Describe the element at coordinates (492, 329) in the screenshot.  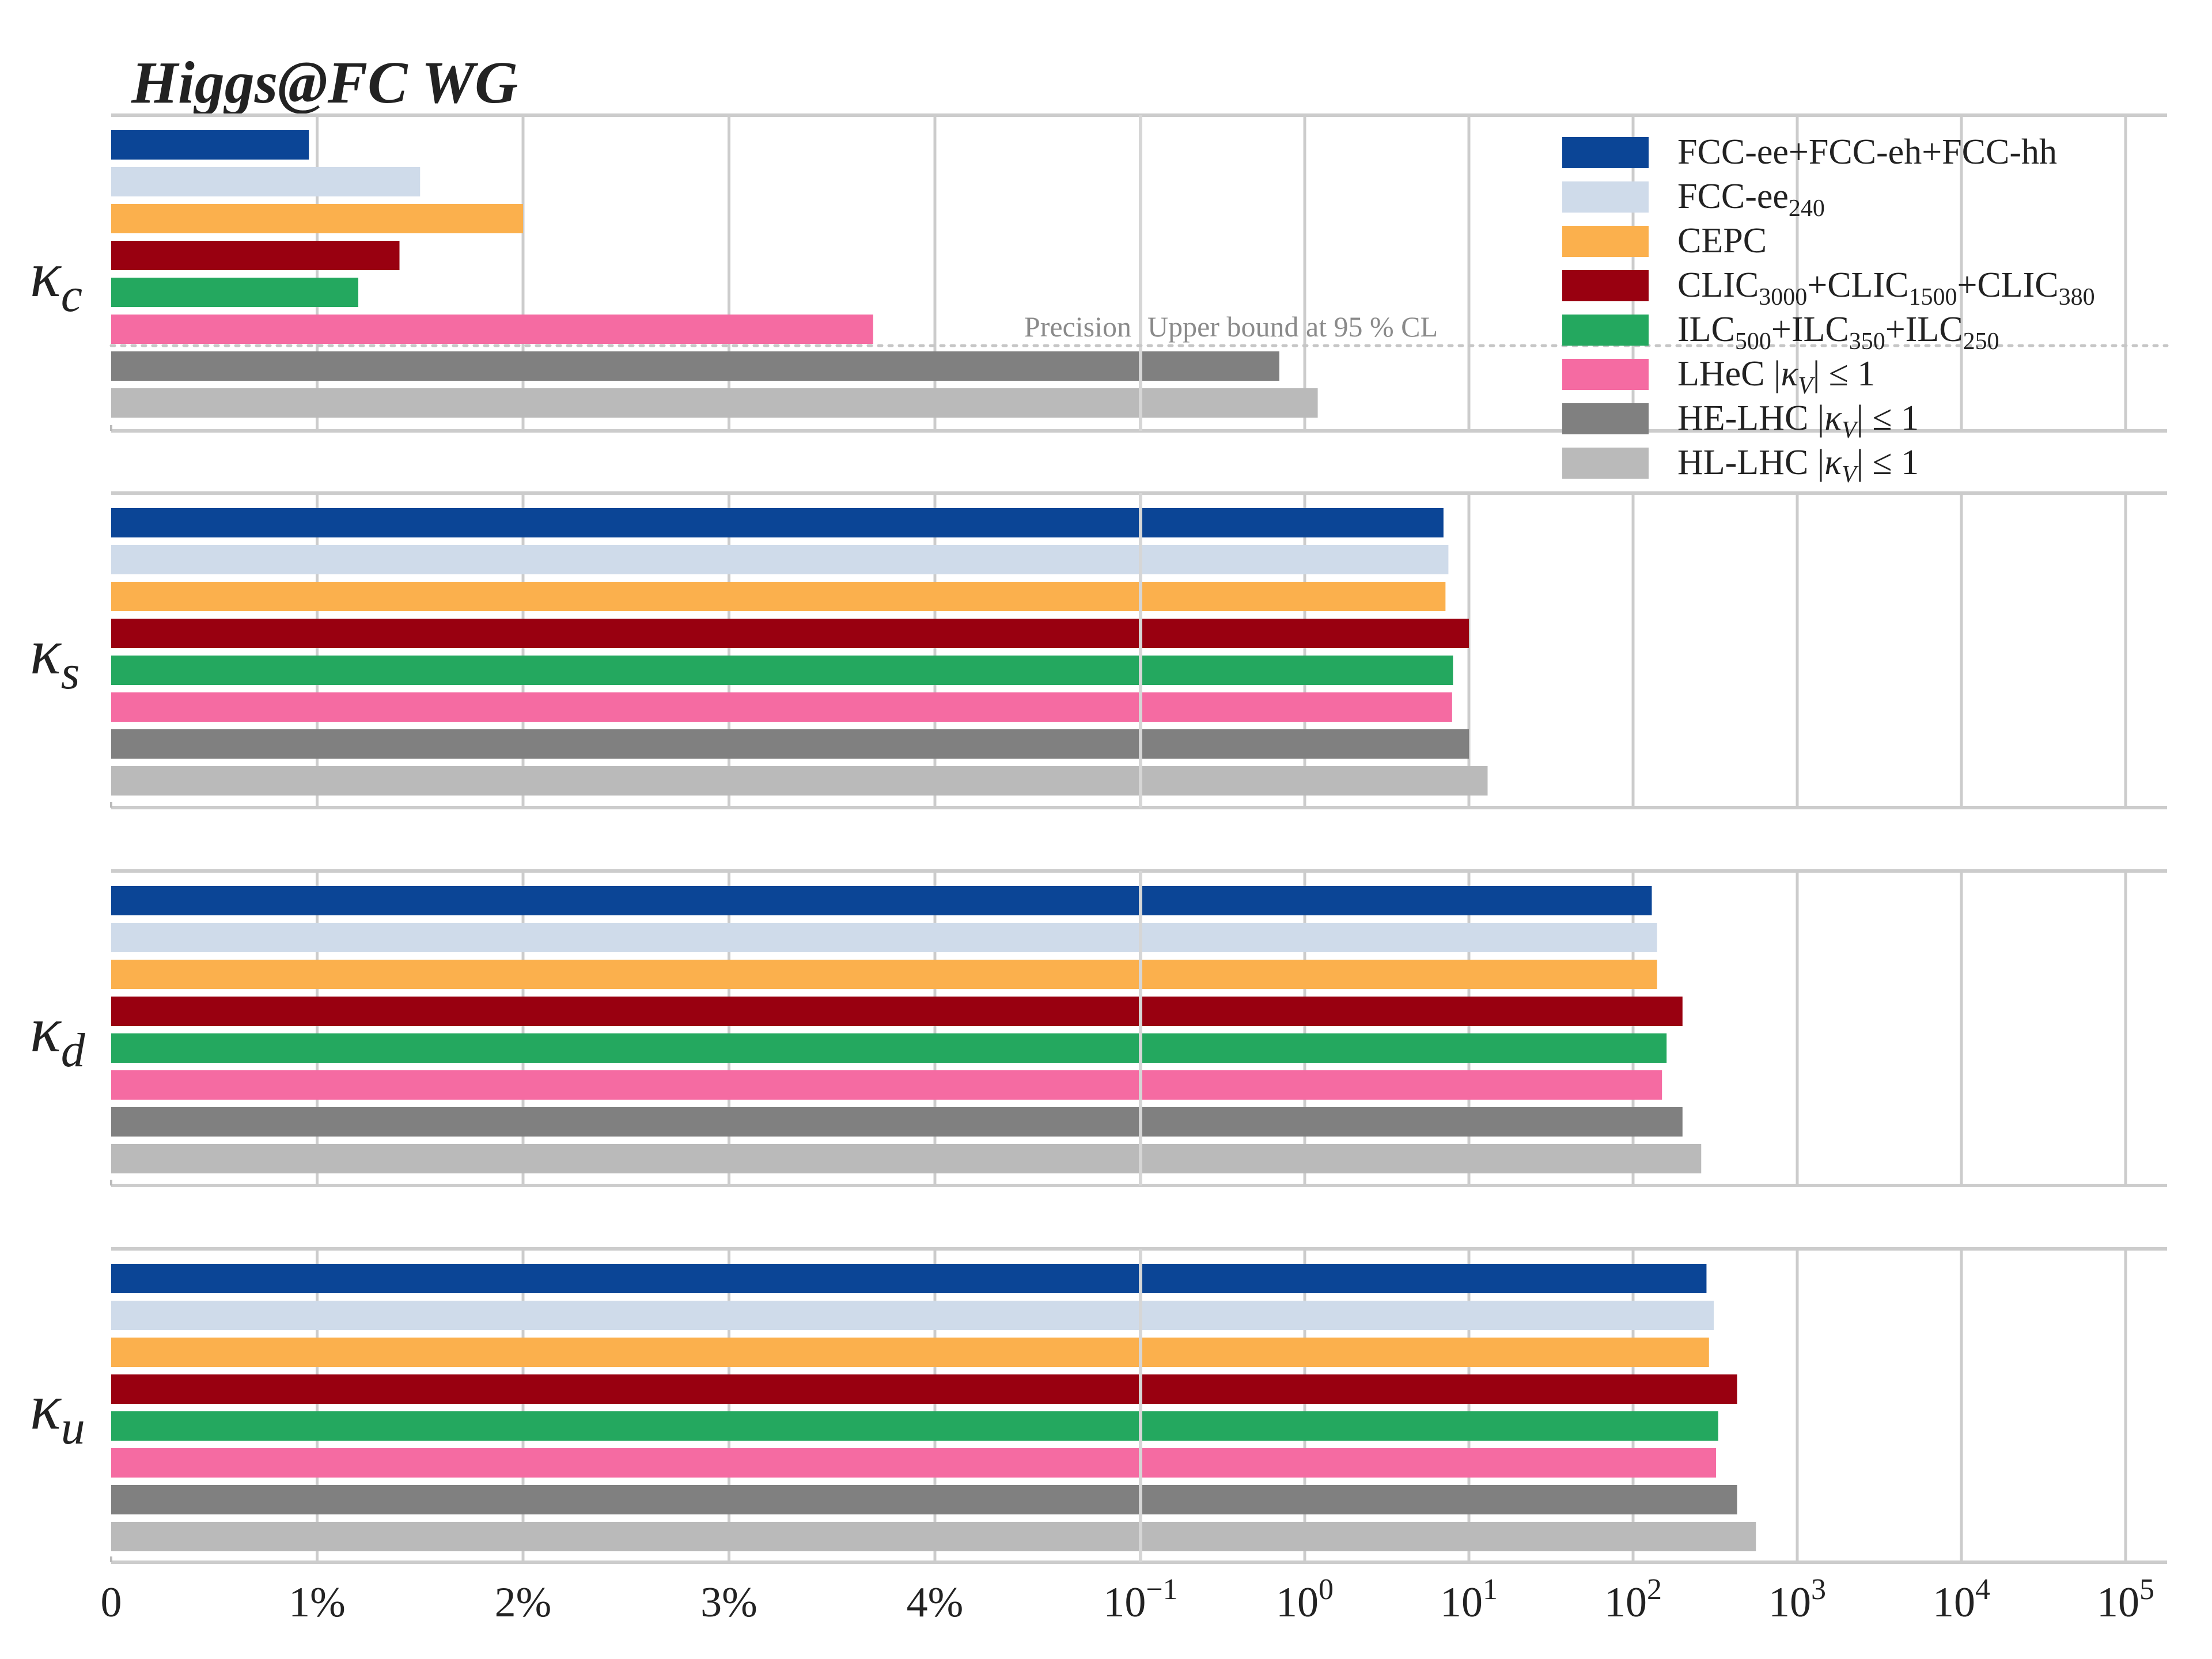
I see `bar-c-lhec` at that location.